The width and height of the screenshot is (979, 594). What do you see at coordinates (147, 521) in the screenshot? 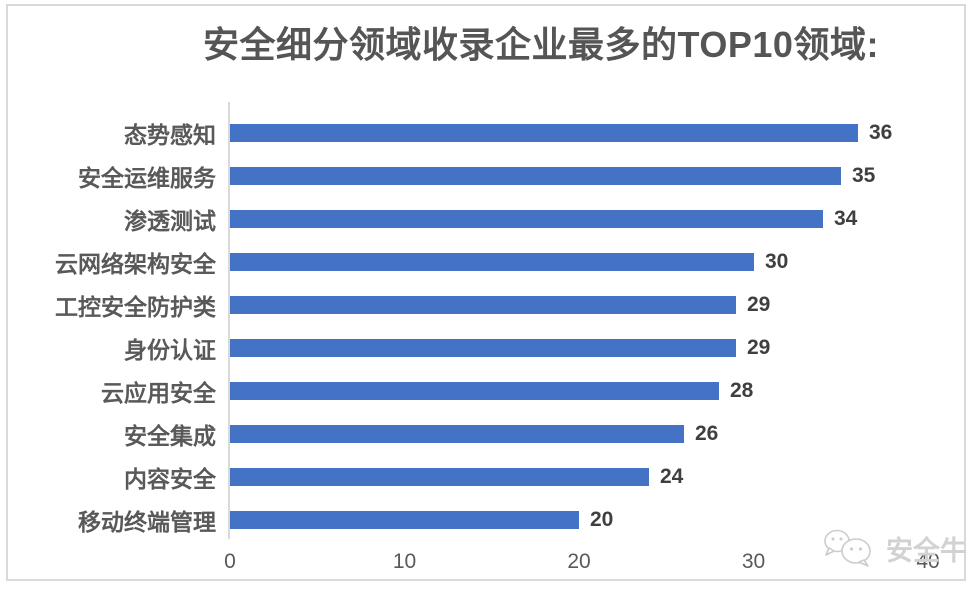
I see `category-label: 移动终端管理` at bounding box center [147, 521].